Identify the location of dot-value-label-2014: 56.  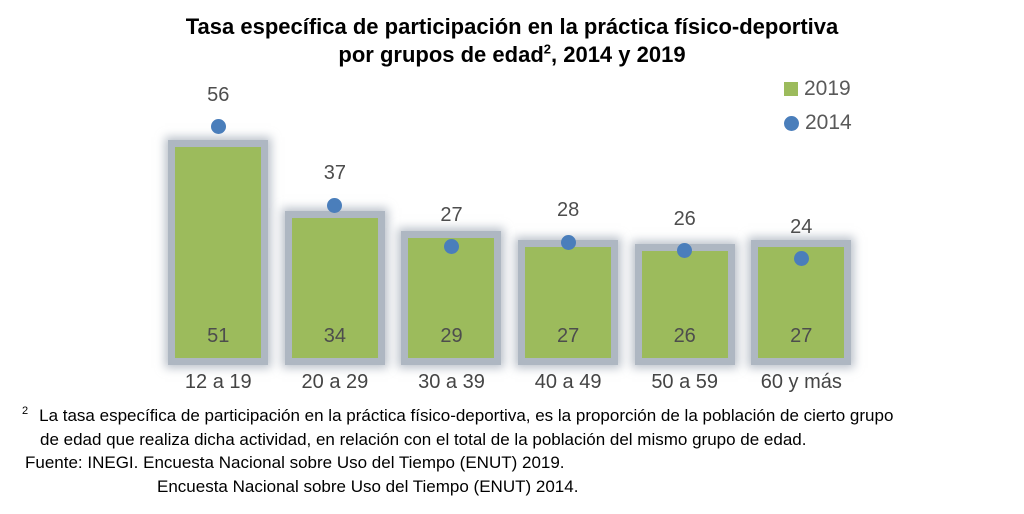
(218, 94).